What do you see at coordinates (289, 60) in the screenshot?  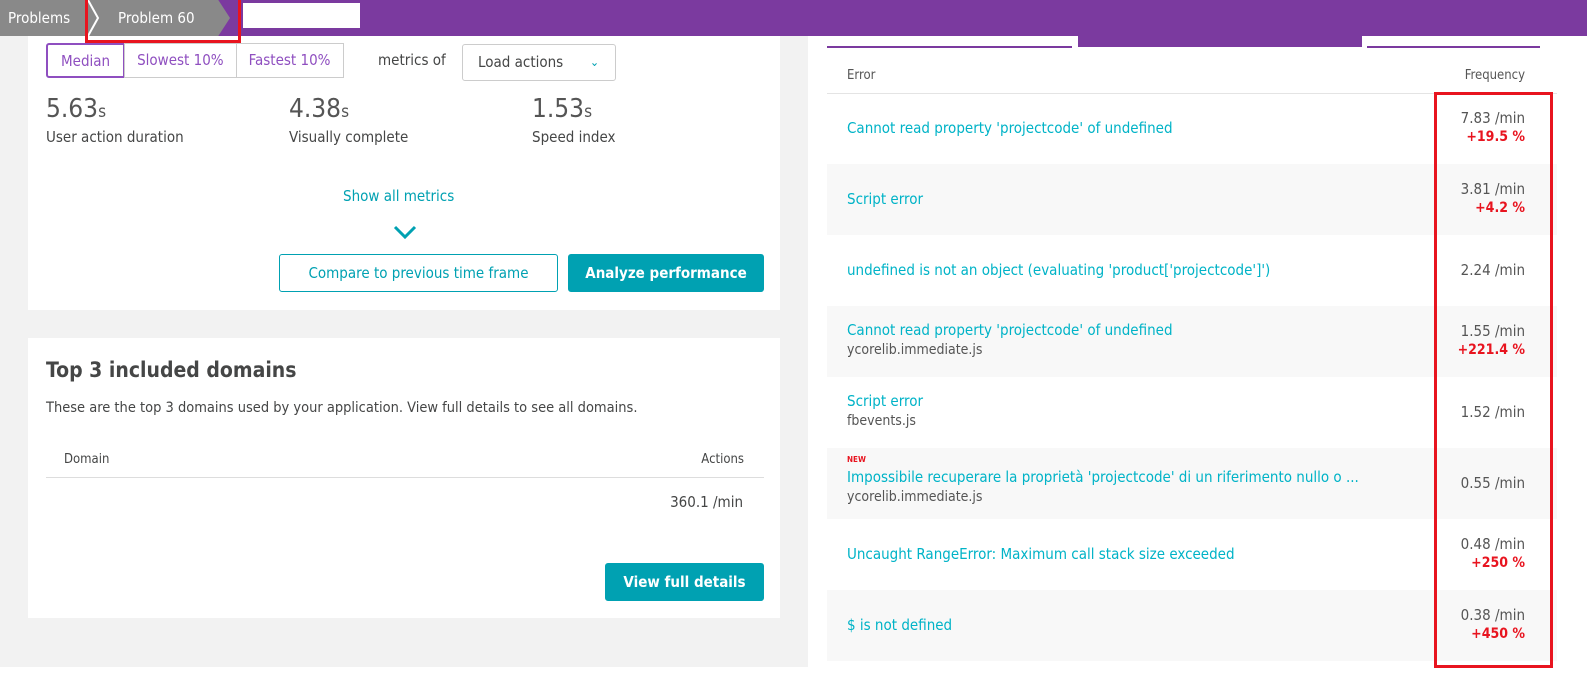 I see `fastest-10-button: Fastest 10%` at bounding box center [289, 60].